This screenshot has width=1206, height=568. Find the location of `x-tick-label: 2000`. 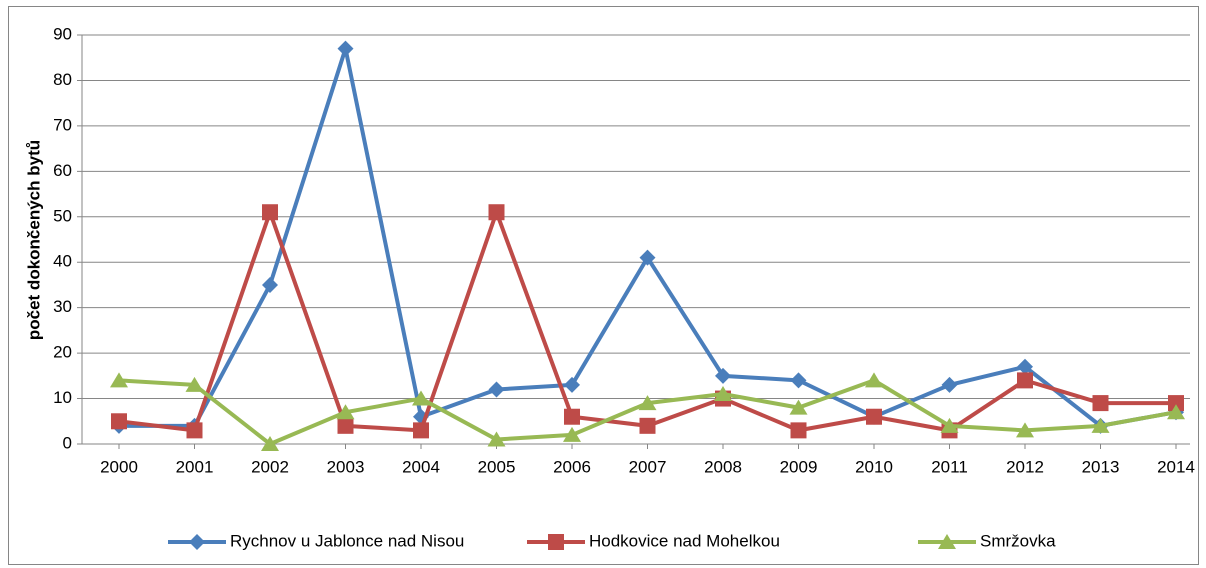

x-tick-label: 2000 is located at coordinates (119, 466).